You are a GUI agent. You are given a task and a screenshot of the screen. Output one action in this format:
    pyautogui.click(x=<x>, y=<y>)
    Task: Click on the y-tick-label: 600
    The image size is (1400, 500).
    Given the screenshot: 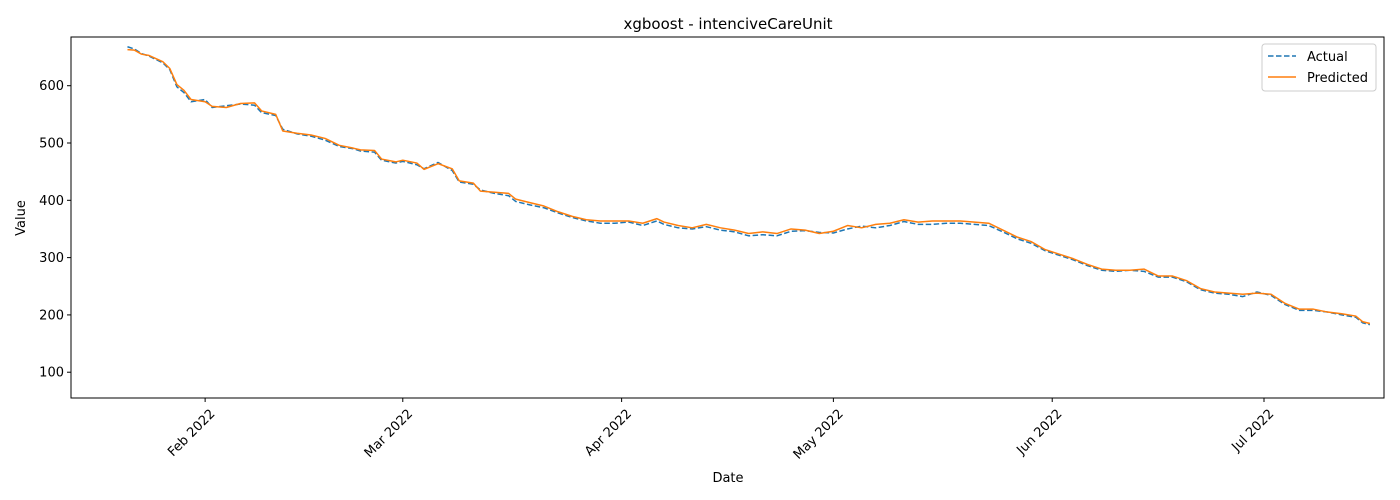 What is the action you would take?
    pyautogui.click(x=51, y=86)
    